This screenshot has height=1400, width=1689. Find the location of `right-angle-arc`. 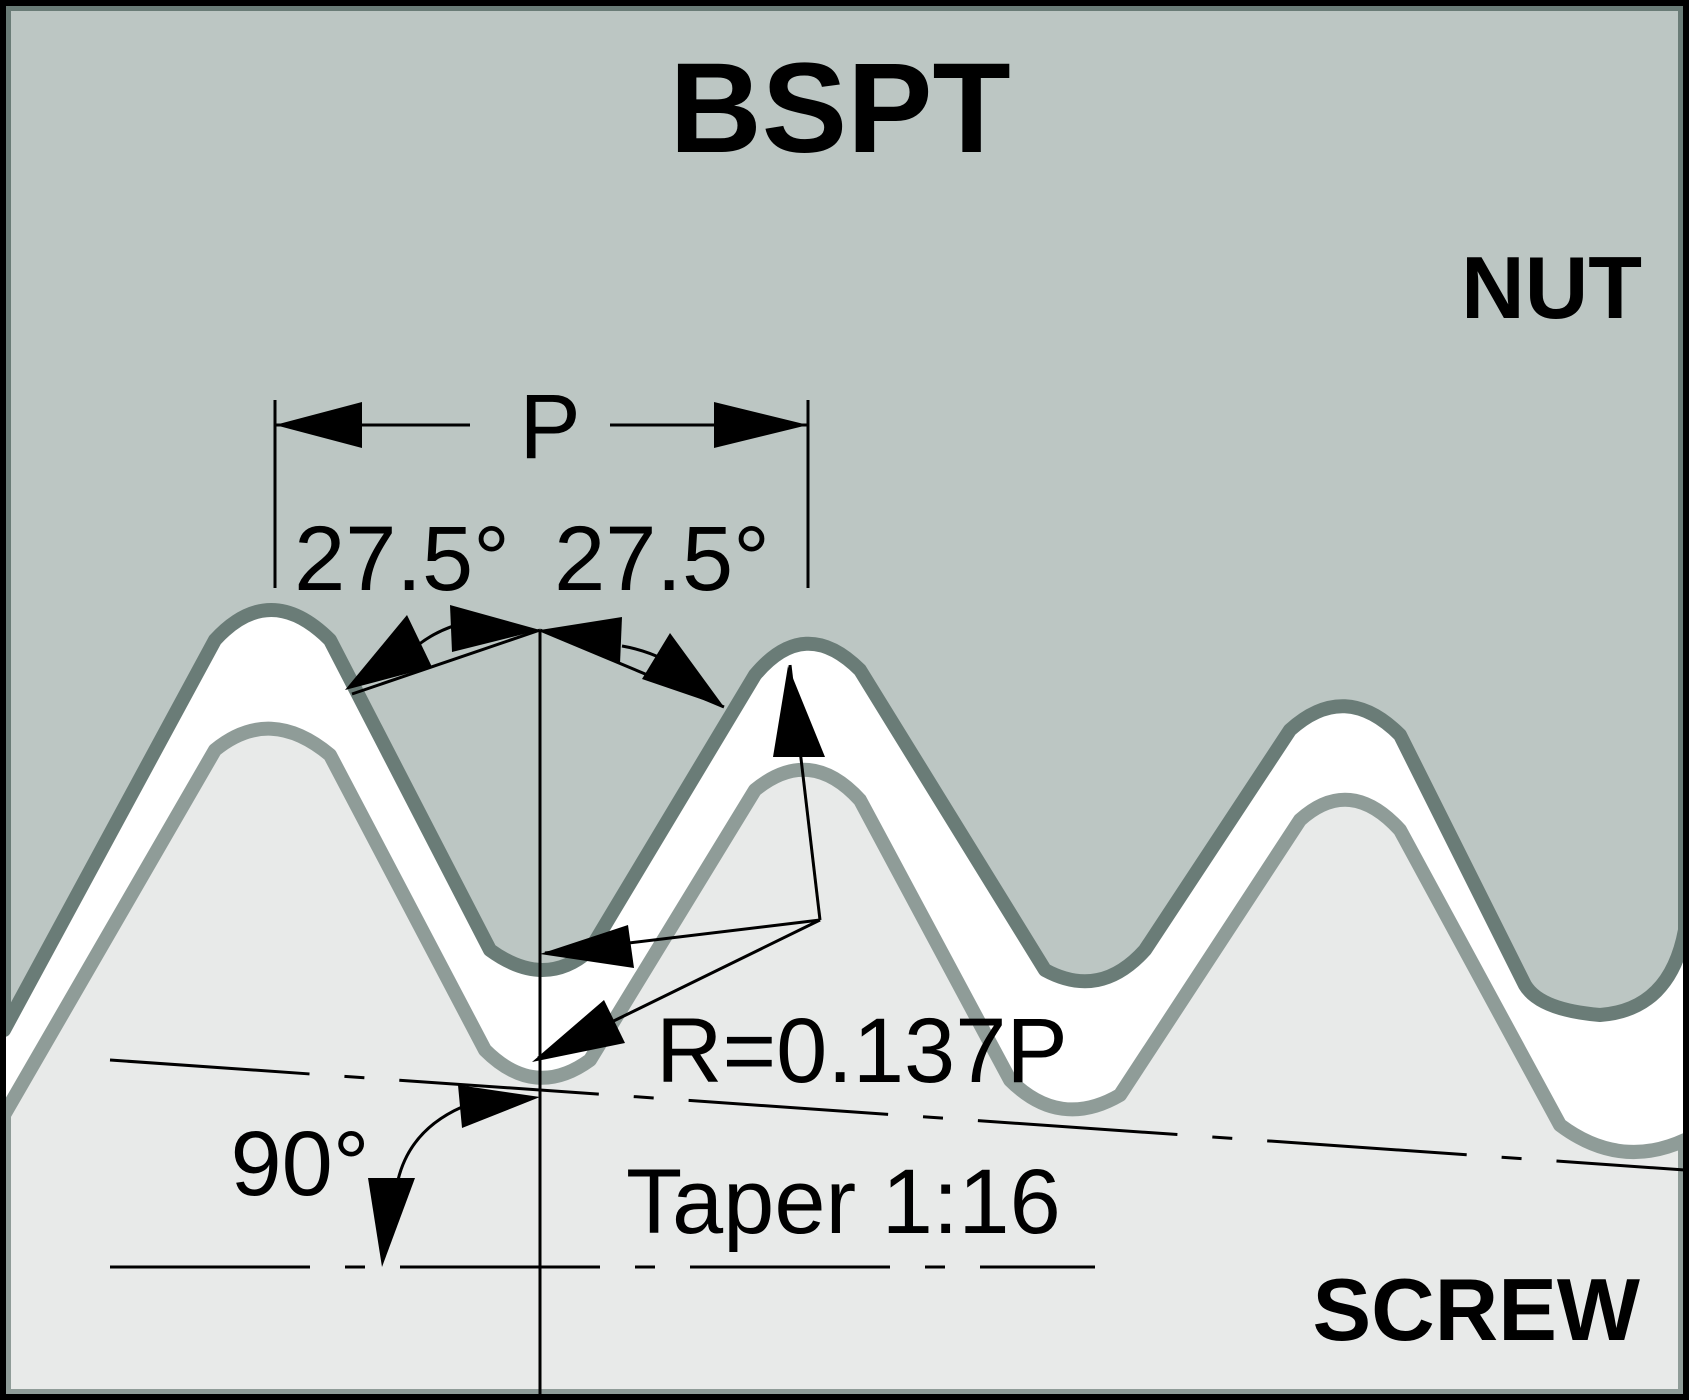

right-angle-arc is located at coordinates (429, 1143).